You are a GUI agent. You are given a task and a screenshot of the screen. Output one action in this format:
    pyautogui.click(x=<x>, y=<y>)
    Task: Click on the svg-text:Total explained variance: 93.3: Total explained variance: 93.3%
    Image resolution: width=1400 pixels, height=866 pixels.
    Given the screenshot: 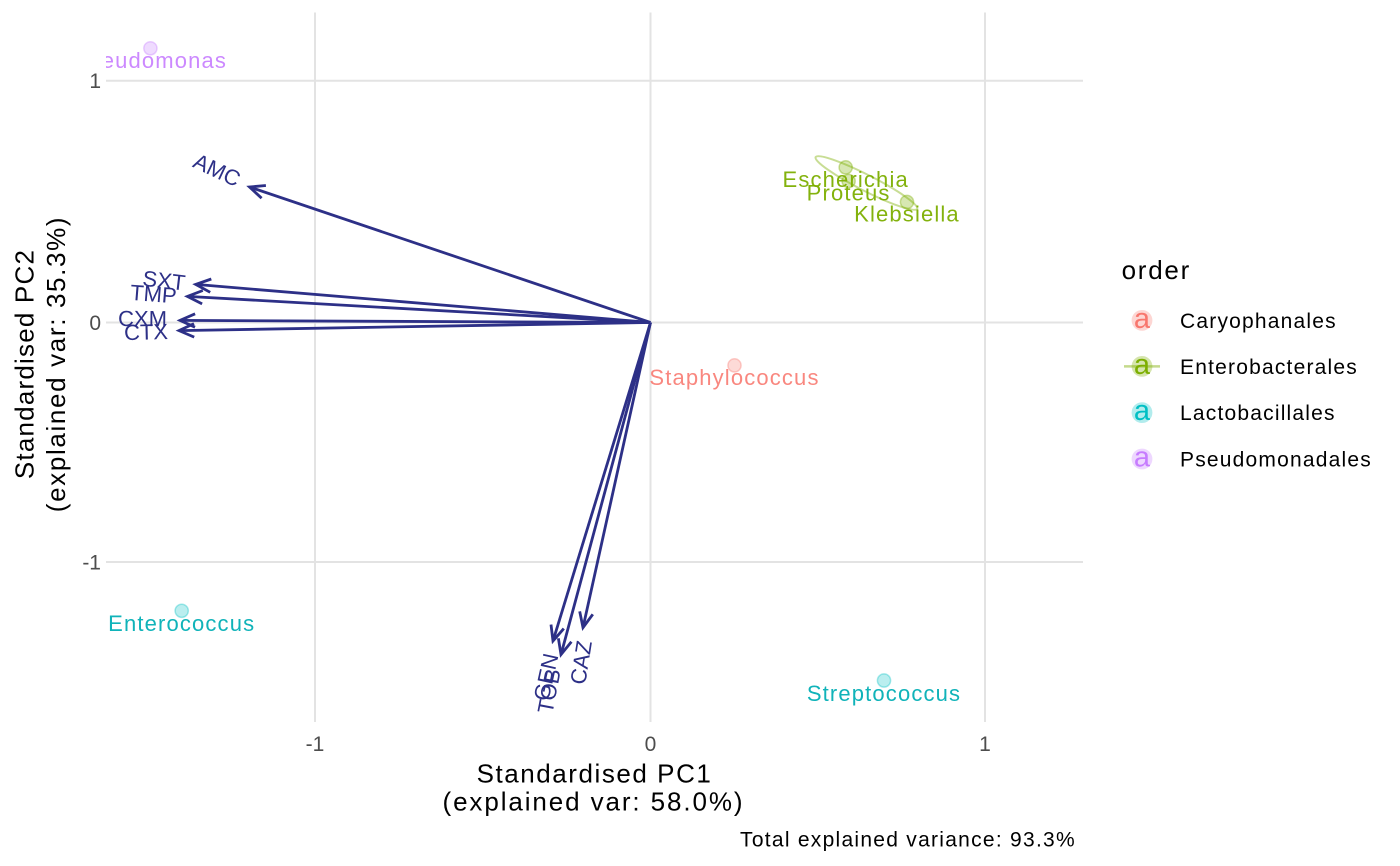 What is the action you would take?
    pyautogui.click(x=908, y=840)
    